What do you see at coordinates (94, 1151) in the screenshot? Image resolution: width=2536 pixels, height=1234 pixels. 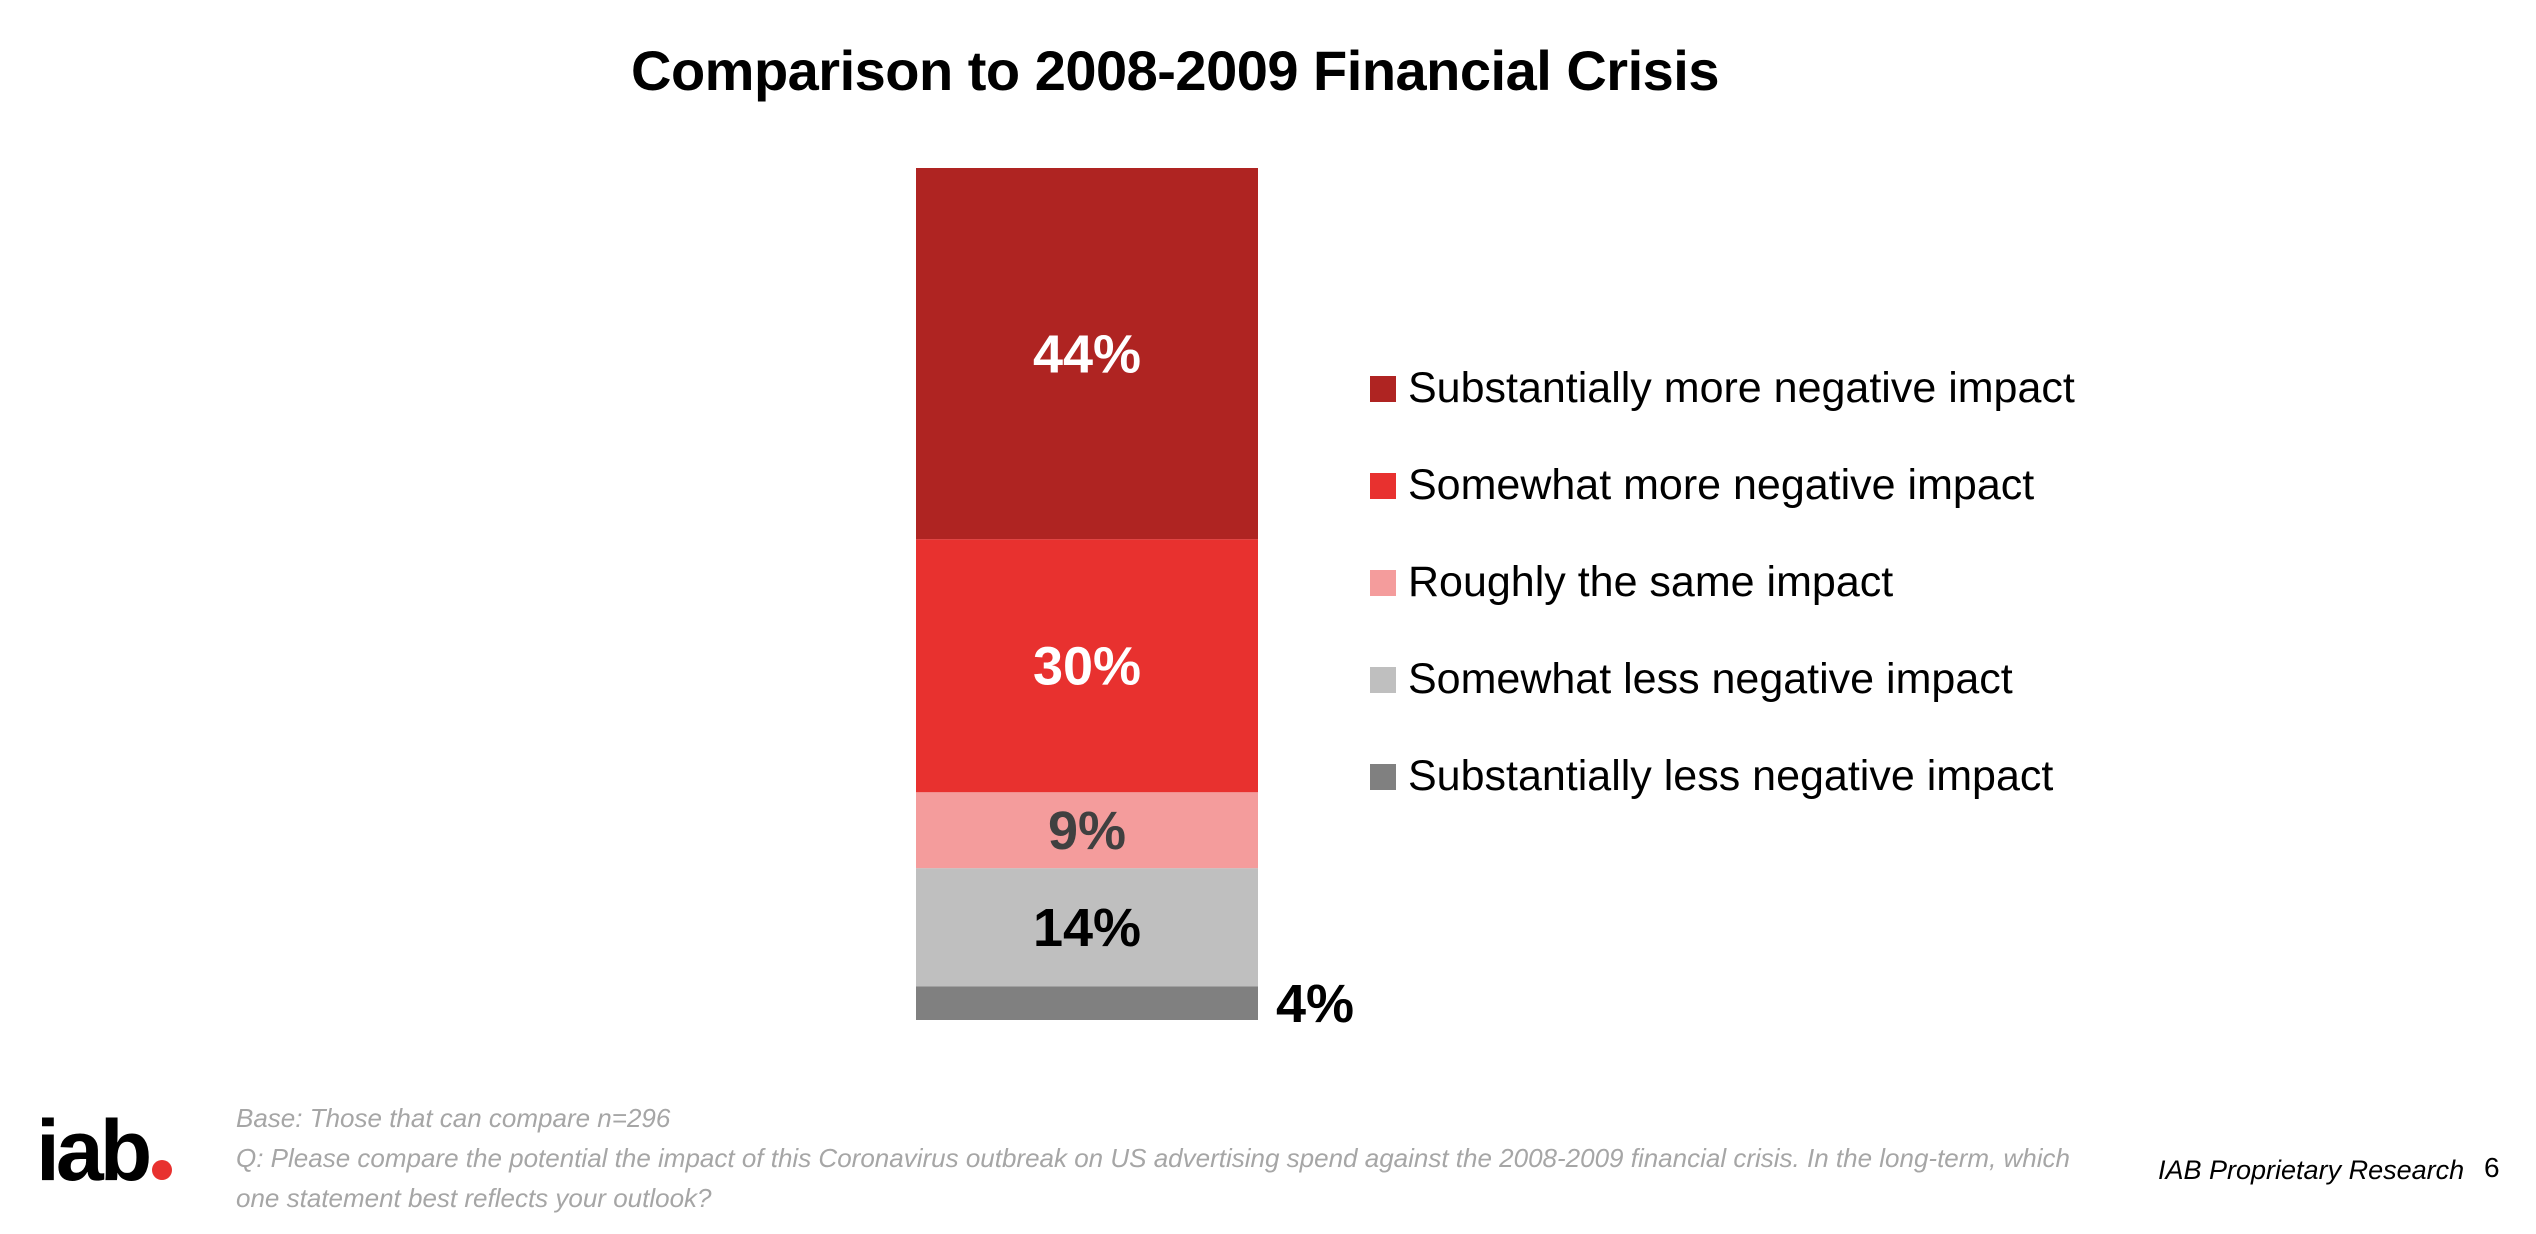 I see `logo-text: iab` at bounding box center [94, 1151].